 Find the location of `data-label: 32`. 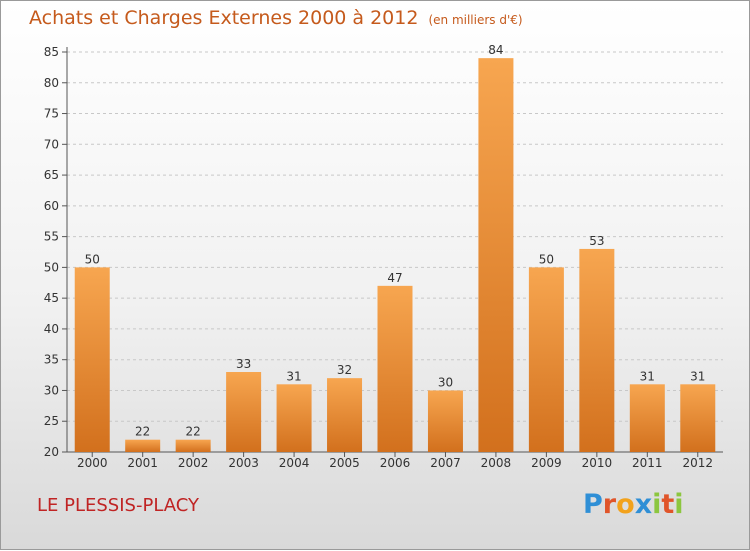

data-label: 32 is located at coordinates (344, 370).